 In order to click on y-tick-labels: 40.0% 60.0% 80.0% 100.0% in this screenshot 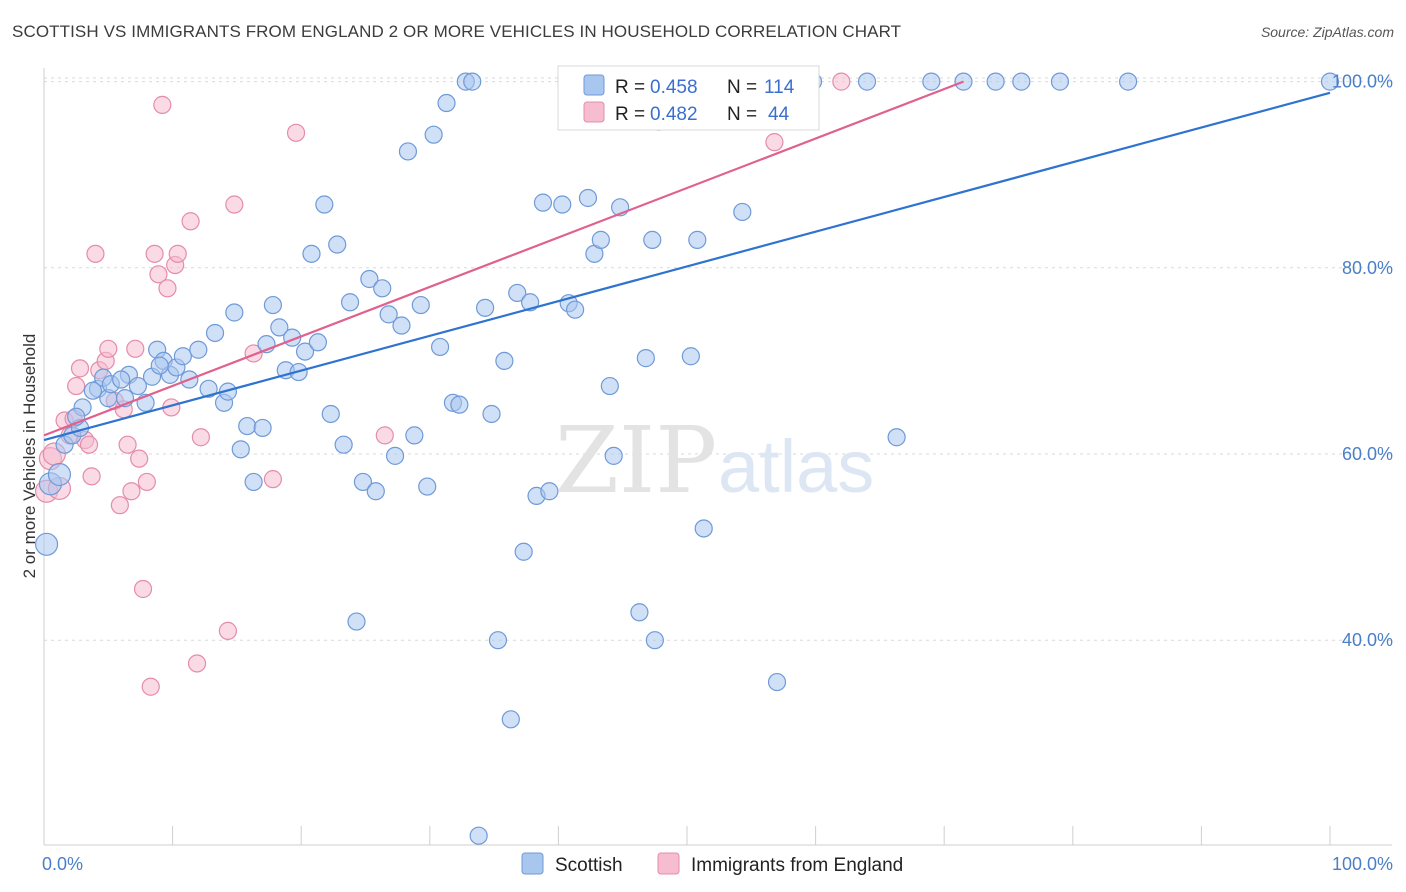, I will do `click(1362, 361)`.